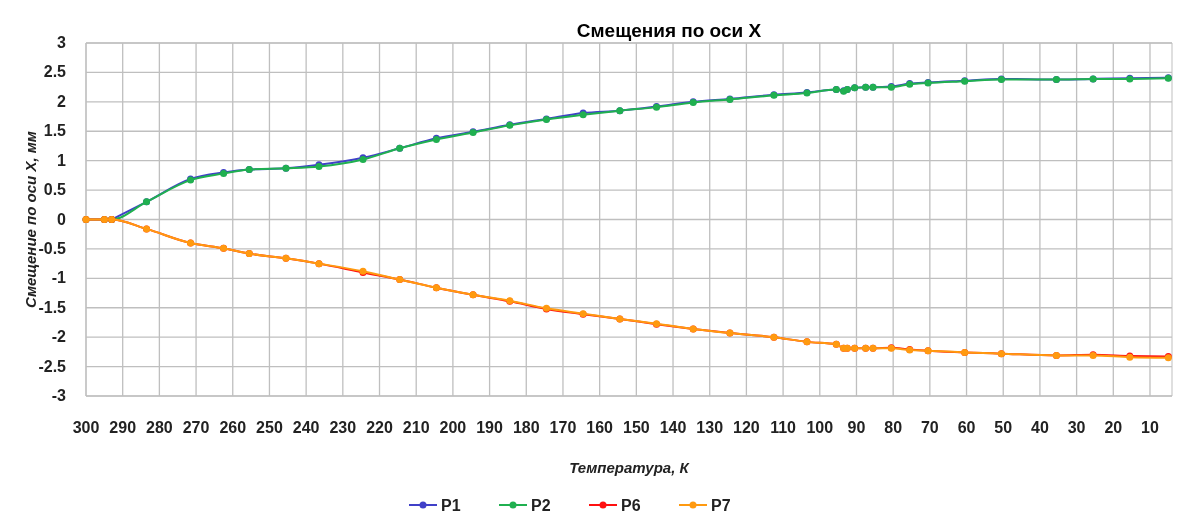  Describe the element at coordinates (30, 219) in the screenshot. I see `y-axis-title: Смещение по оси X, мм` at that location.